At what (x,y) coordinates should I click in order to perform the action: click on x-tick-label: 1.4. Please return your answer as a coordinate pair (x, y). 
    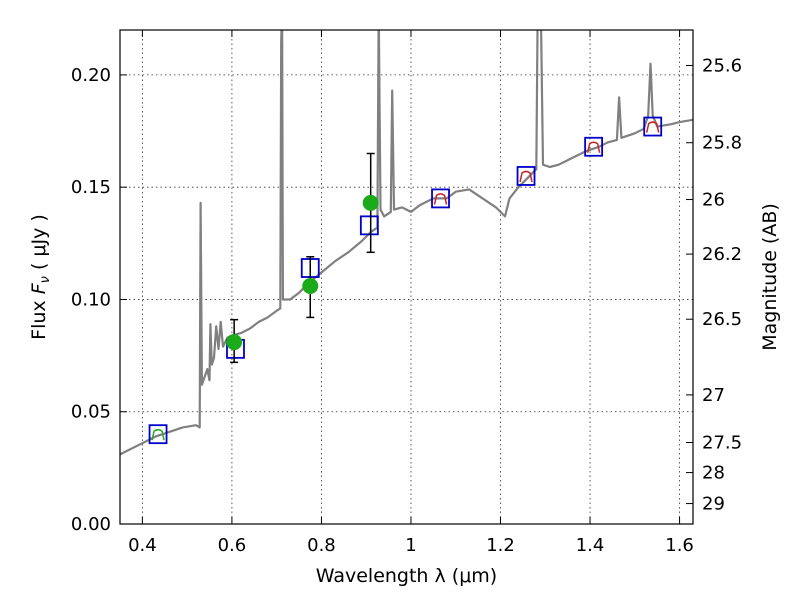
    Looking at the image, I should click on (590, 545).